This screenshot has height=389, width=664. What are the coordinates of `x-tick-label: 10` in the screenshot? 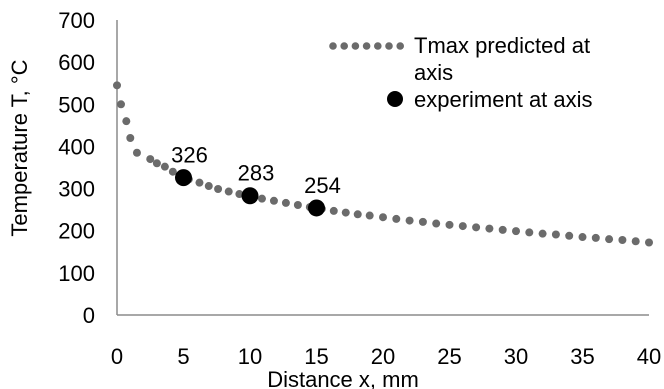 It's located at (250, 356).